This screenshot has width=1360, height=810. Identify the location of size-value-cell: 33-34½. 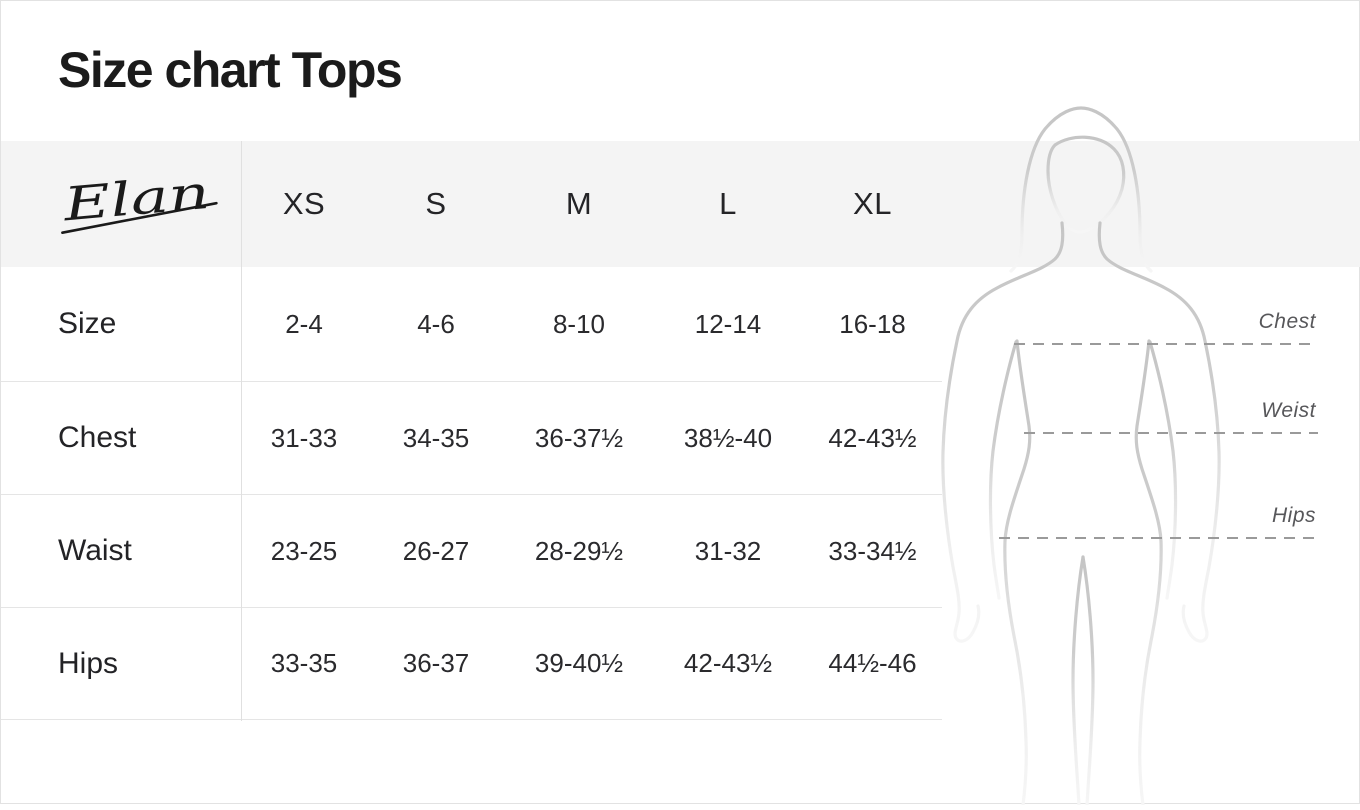
(872, 550).